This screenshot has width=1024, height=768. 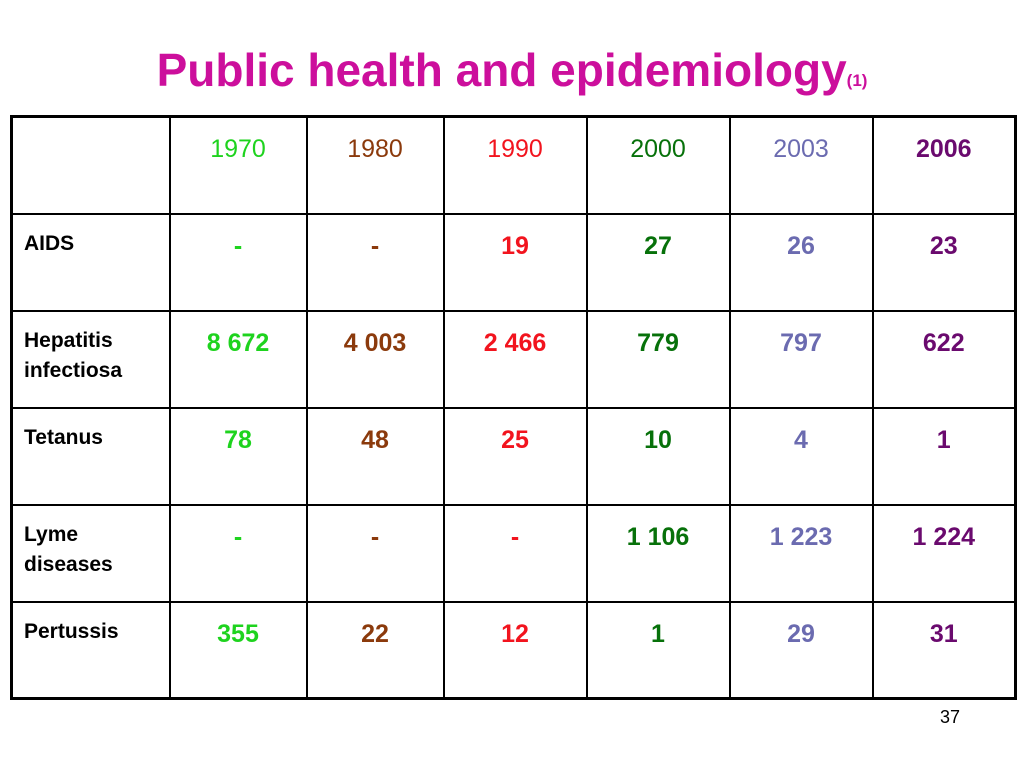 I want to click on table-cell: 779, so click(x=658, y=359).